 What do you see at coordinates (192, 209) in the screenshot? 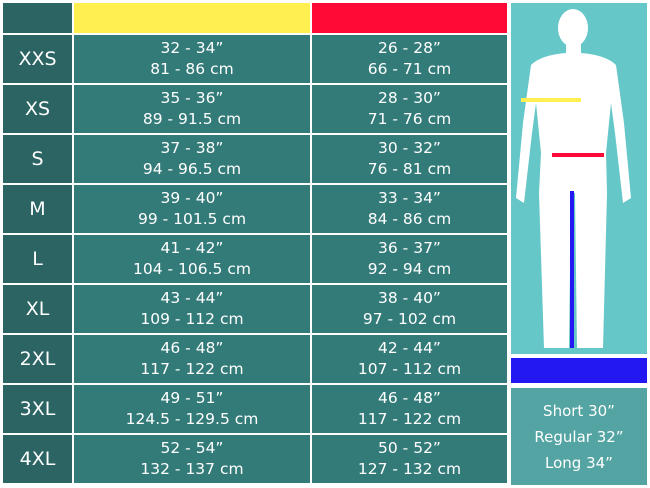
I see `chest-cell: 39 - 40” 99 - 101.5 cm` at bounding box center [192, 209].